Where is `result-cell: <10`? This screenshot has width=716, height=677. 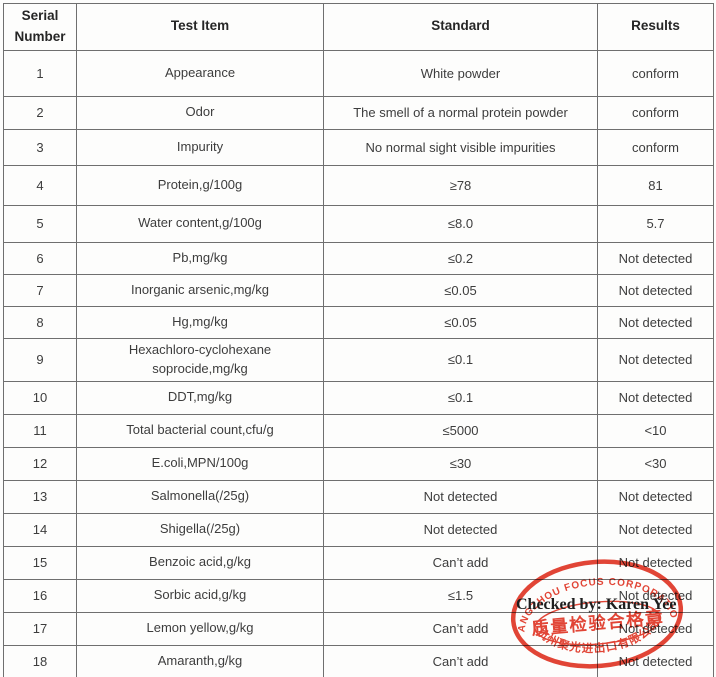 result-cell: <10 is located at coordinates (655, 430).